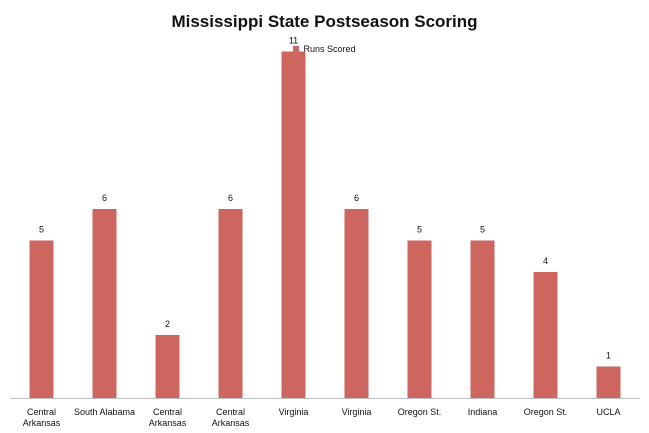 This screenshot has height=433, width=649. Describe the element at coordinates (296, 49) in the screenshot. I see `legend-swatch` at that location.